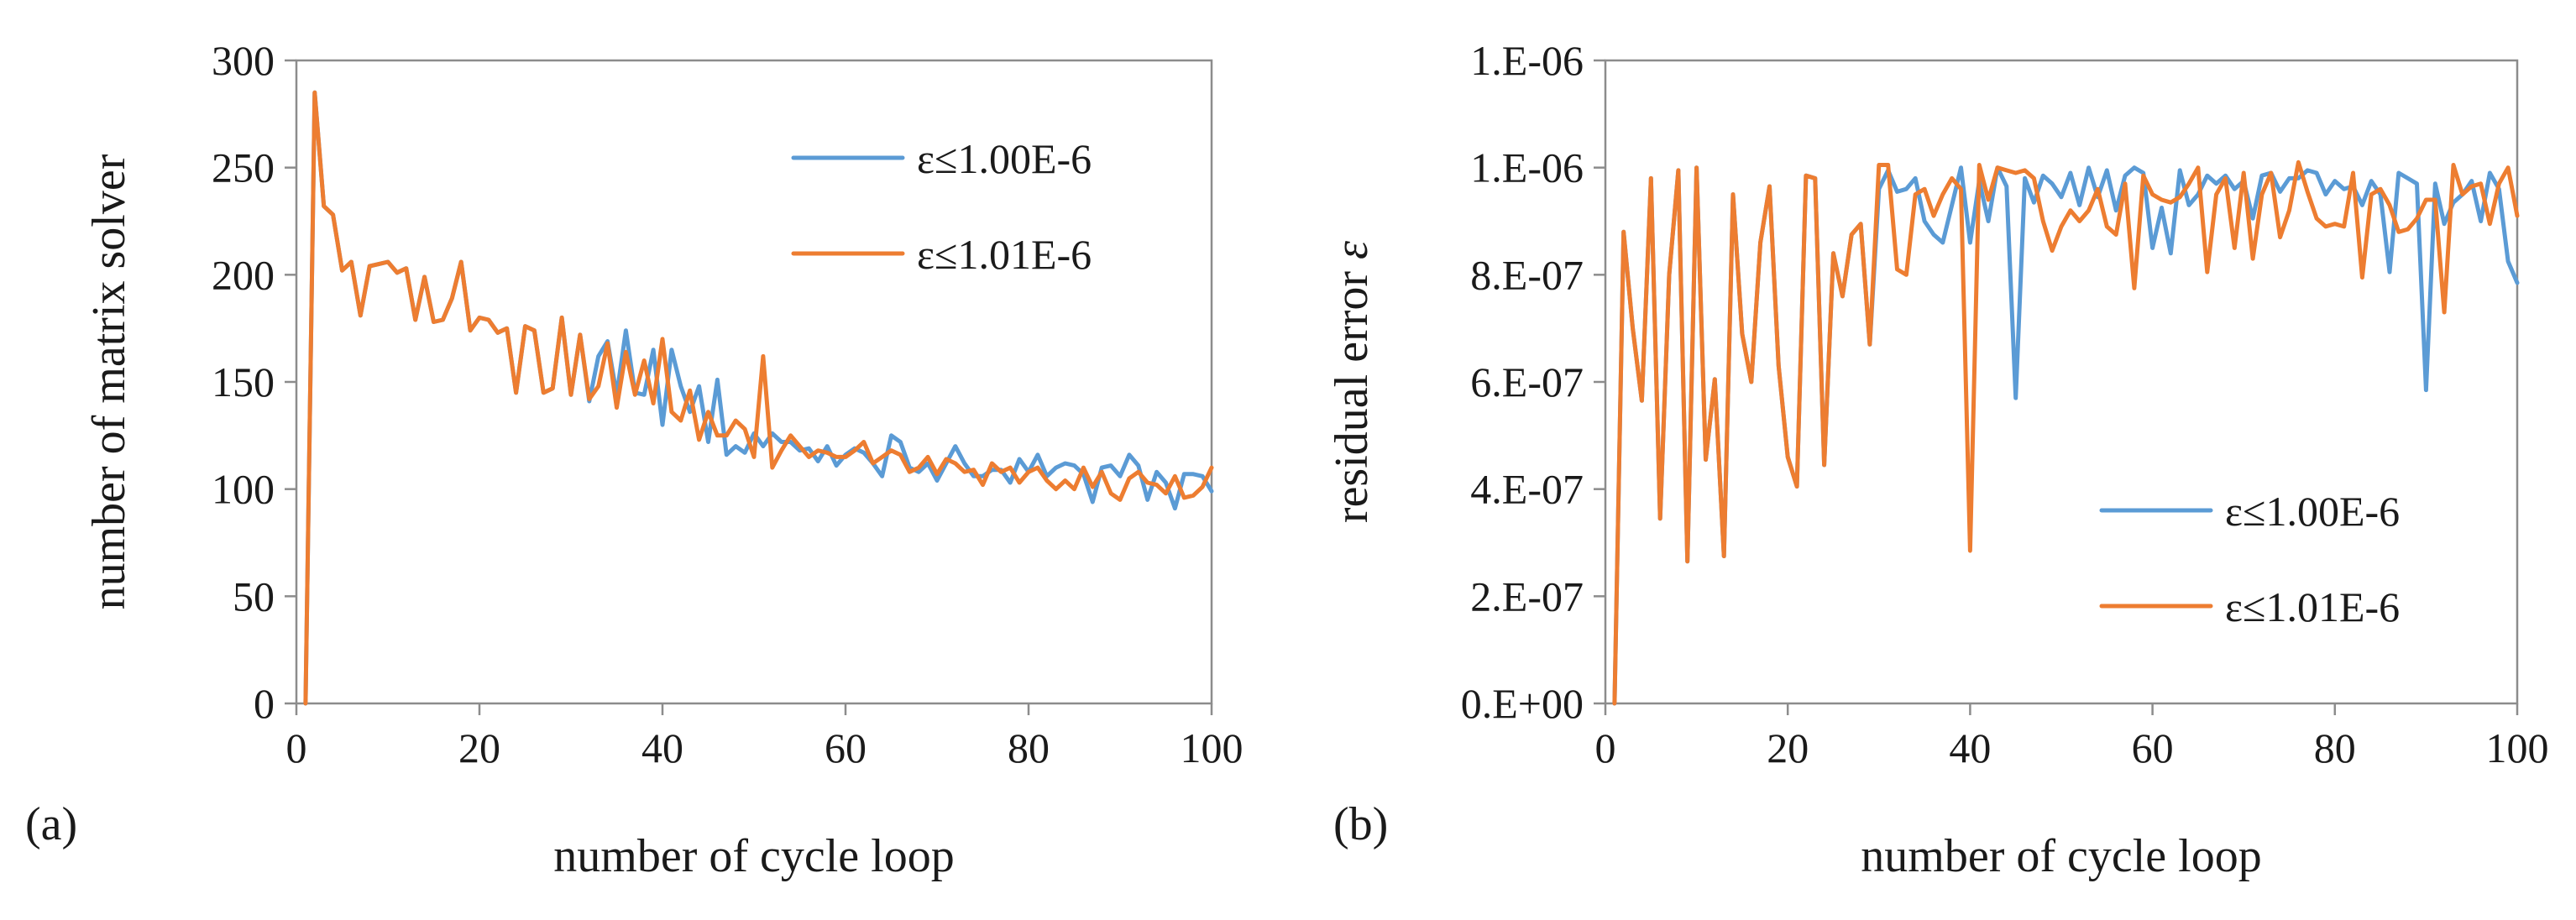 The width and height of the screenshot is (2576, 920). Describe the element at coordinates (244, 489) in the screenshot. I see `panel-a-y-tick-label: 100` at that location.